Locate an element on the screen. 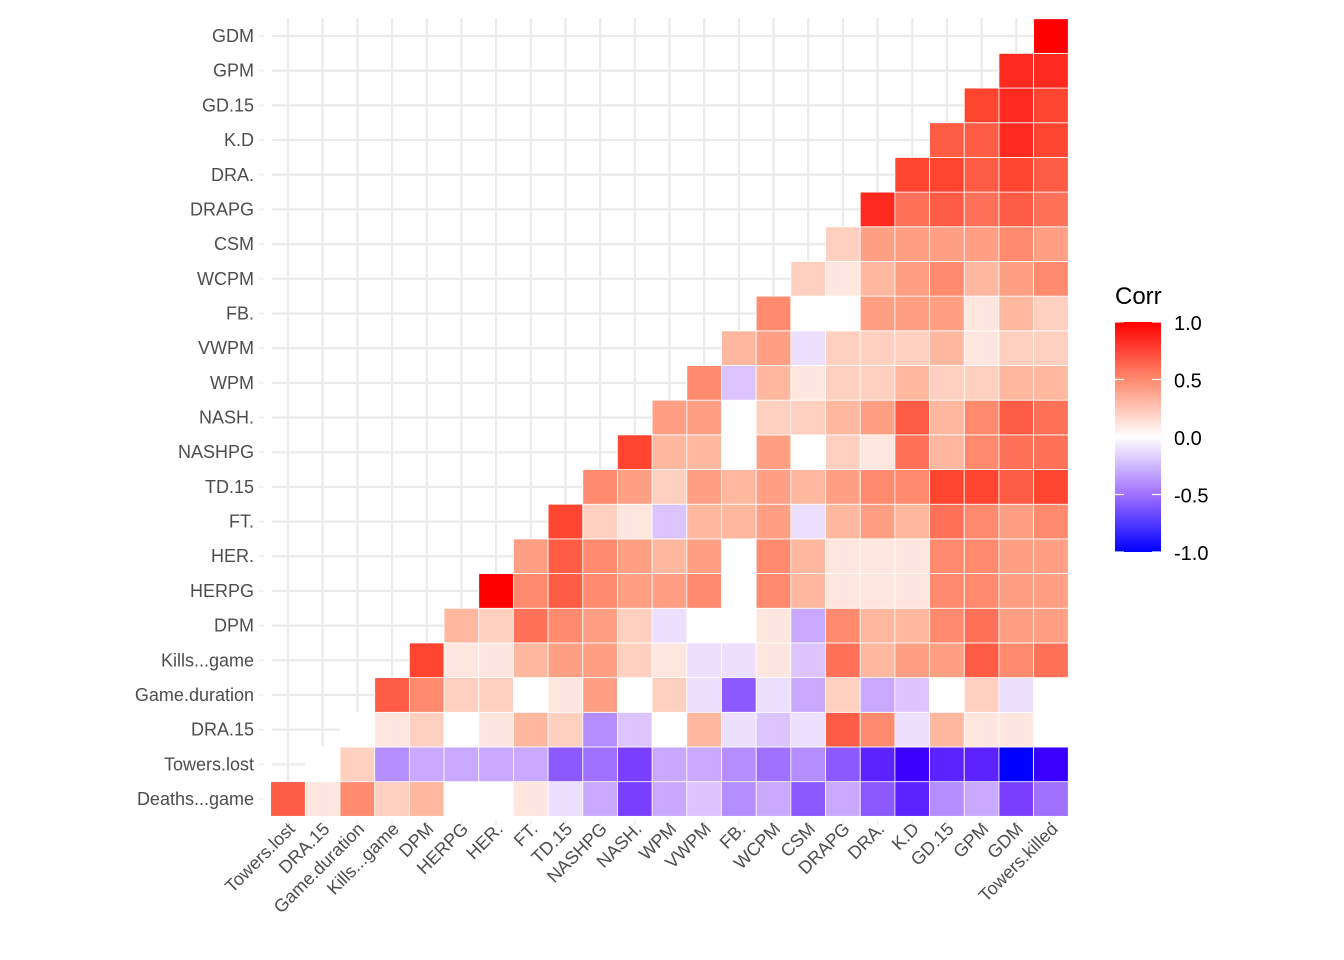 This screenshot has width=1344, height=960. y-tick-label: NASHPG is located at coordinates (216, 452).